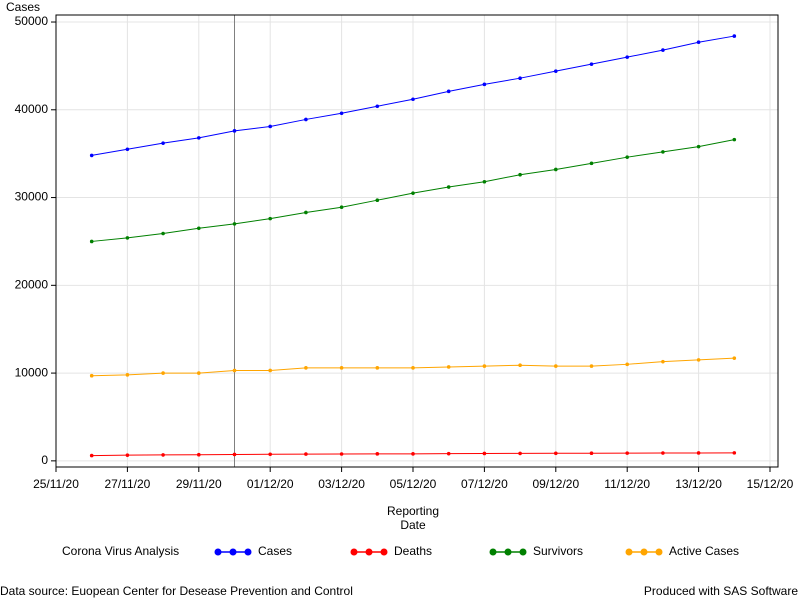 This screenshot has width=800, height=600. I want to click on legend-label: Cases, so click(275, 551).